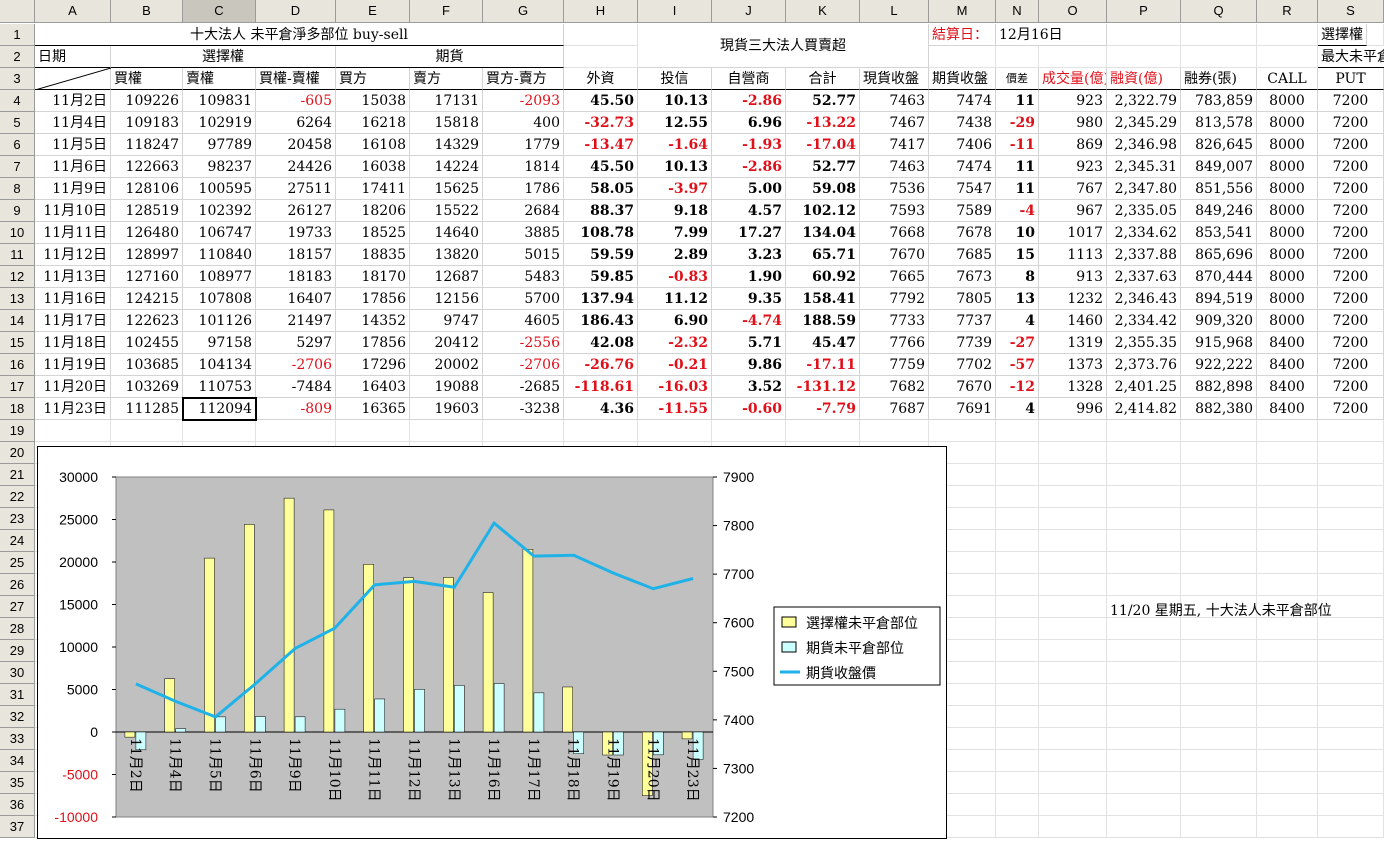 This screenshot has height=842, width=1384. Describe the element at coordinates (219, 321) in the screenshot. I see `data-cell: 101126` at that location.